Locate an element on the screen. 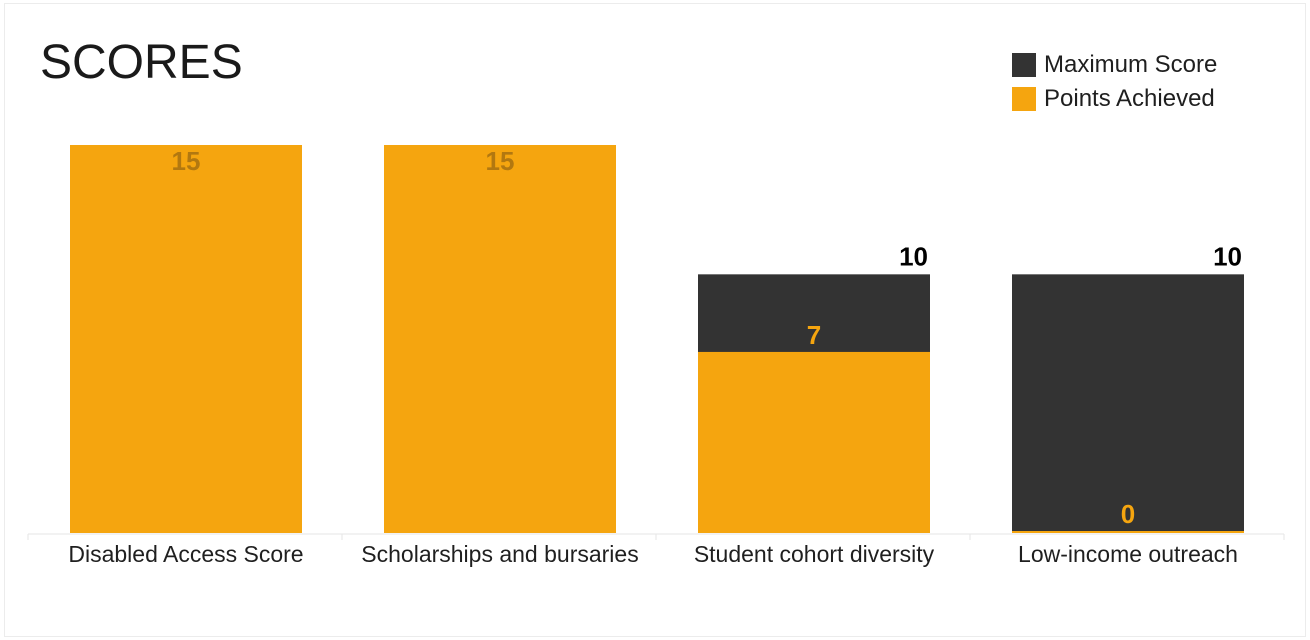  legend: Maximum Score Points Achieved is located at coordinates (1114, 82).